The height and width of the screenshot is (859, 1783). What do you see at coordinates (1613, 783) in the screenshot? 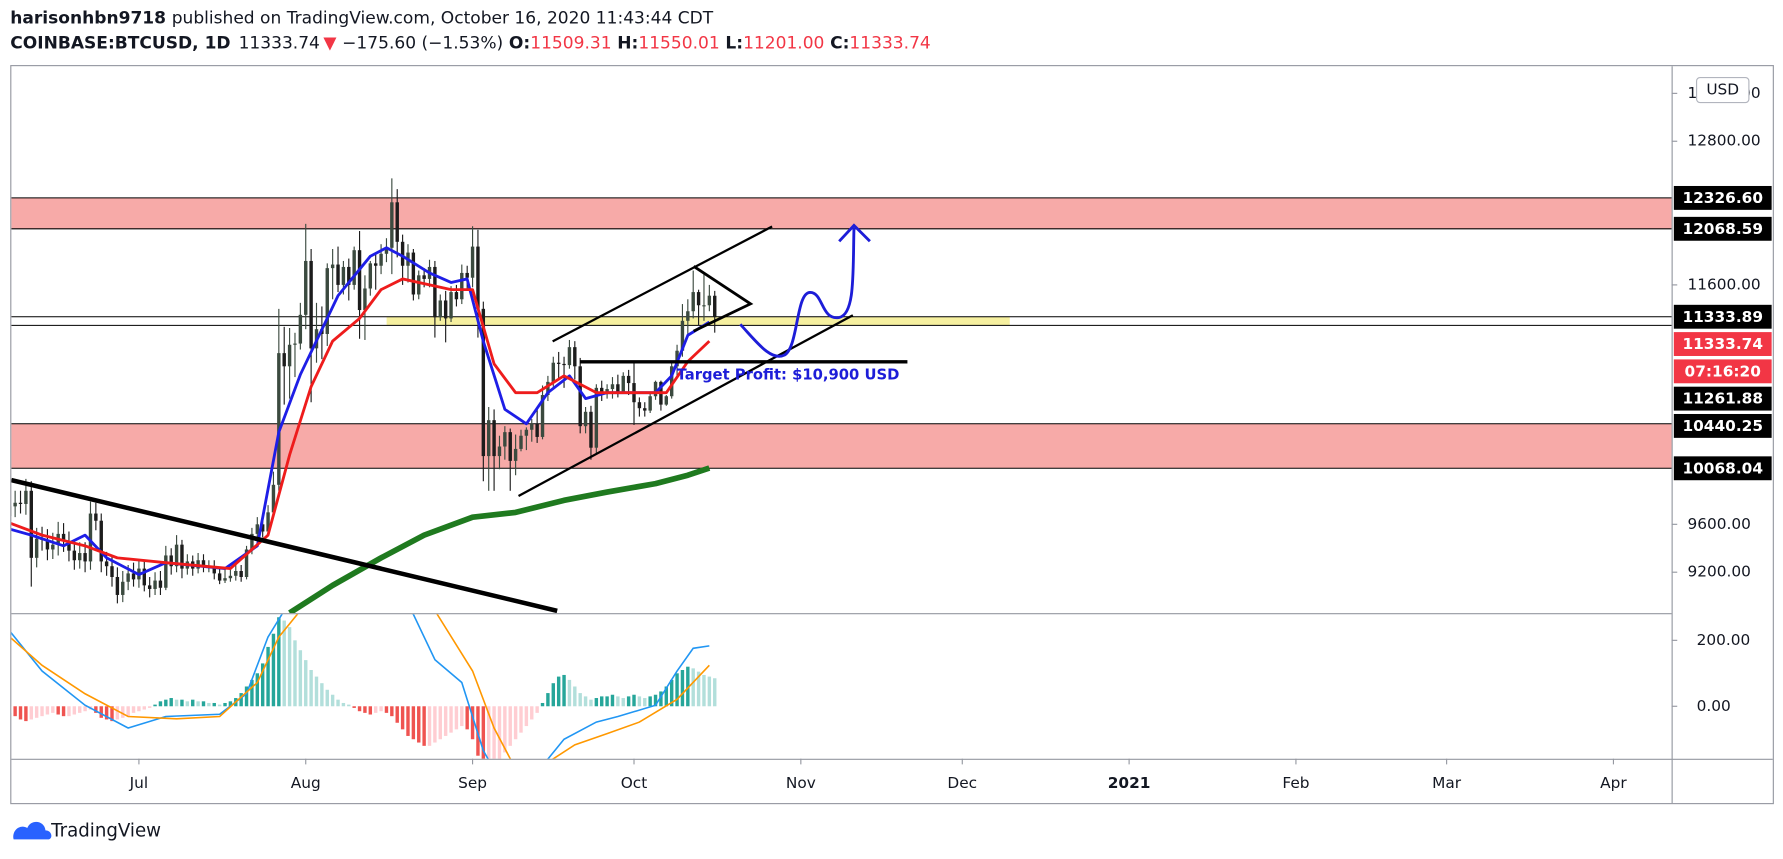
I see `x-tick-label: Apr` at bounding box center [1613, 783].